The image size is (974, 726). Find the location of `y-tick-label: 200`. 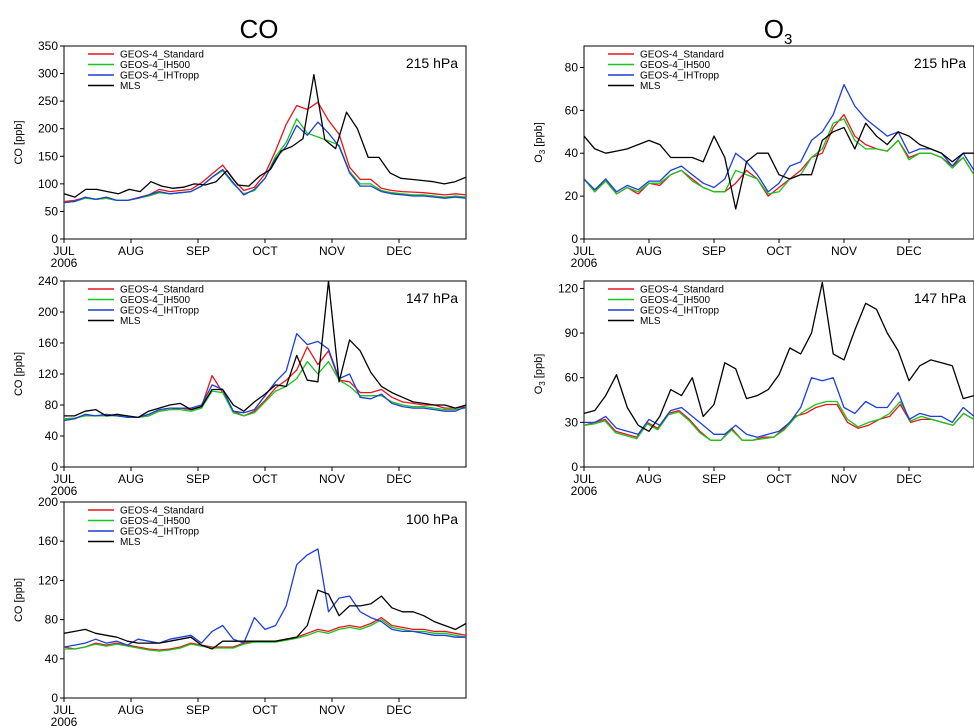

y-tick-label: 200 is located at coordinates (48, 502).